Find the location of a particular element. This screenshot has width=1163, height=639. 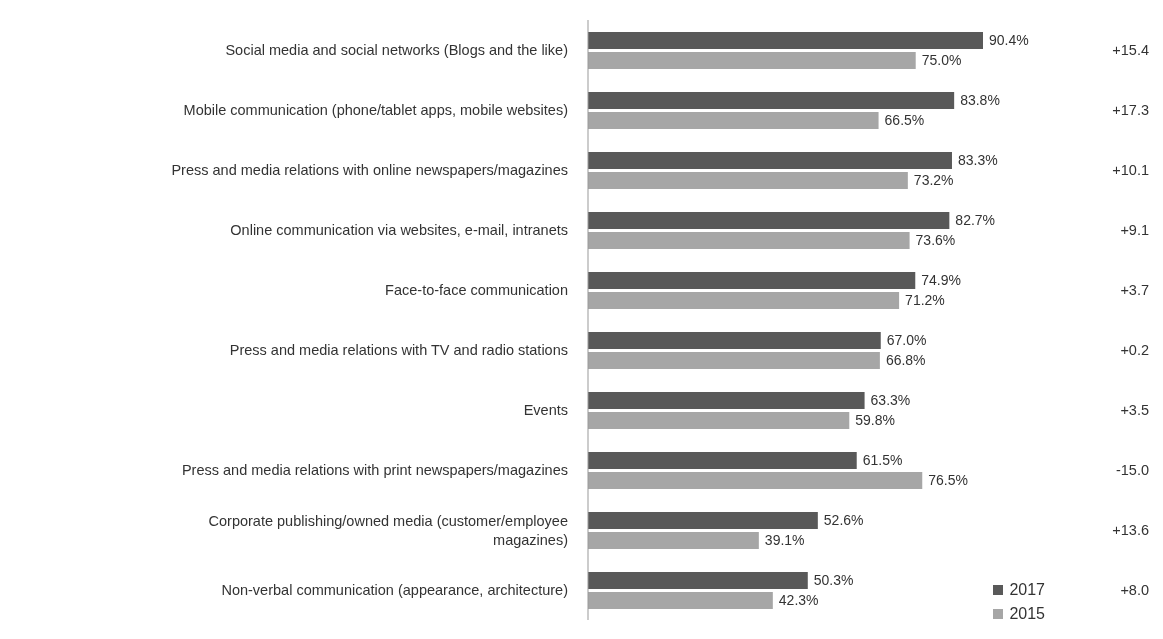

text: +3.7 is located at coordinates (1134, 290).